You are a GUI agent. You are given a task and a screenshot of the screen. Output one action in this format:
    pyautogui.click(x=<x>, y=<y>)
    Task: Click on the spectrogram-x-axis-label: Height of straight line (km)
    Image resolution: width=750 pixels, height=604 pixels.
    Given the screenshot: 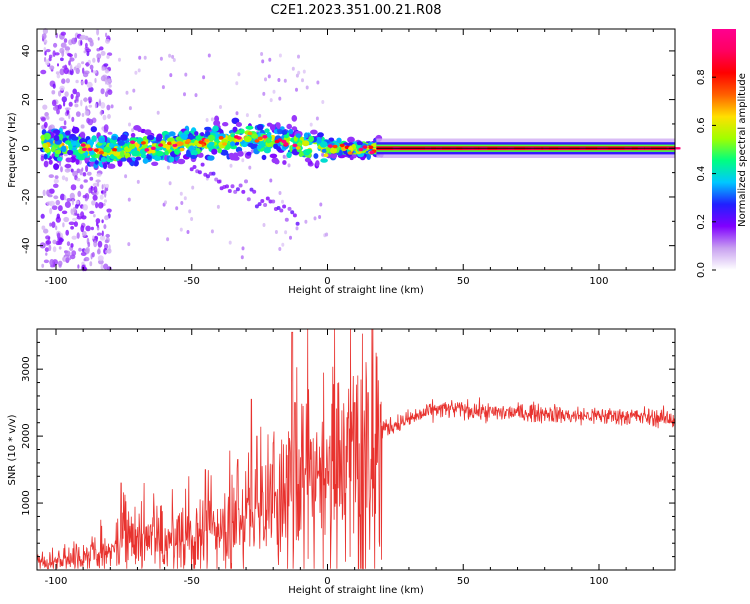 What is the action you would take?
    pyautogui.click(x=356, y=290)
    